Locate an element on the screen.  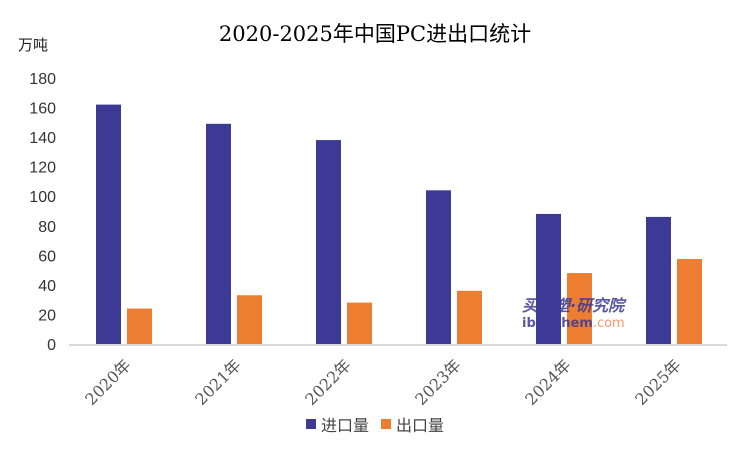
watermark-url-main: ibuychem is located at coordinates (557, 323).